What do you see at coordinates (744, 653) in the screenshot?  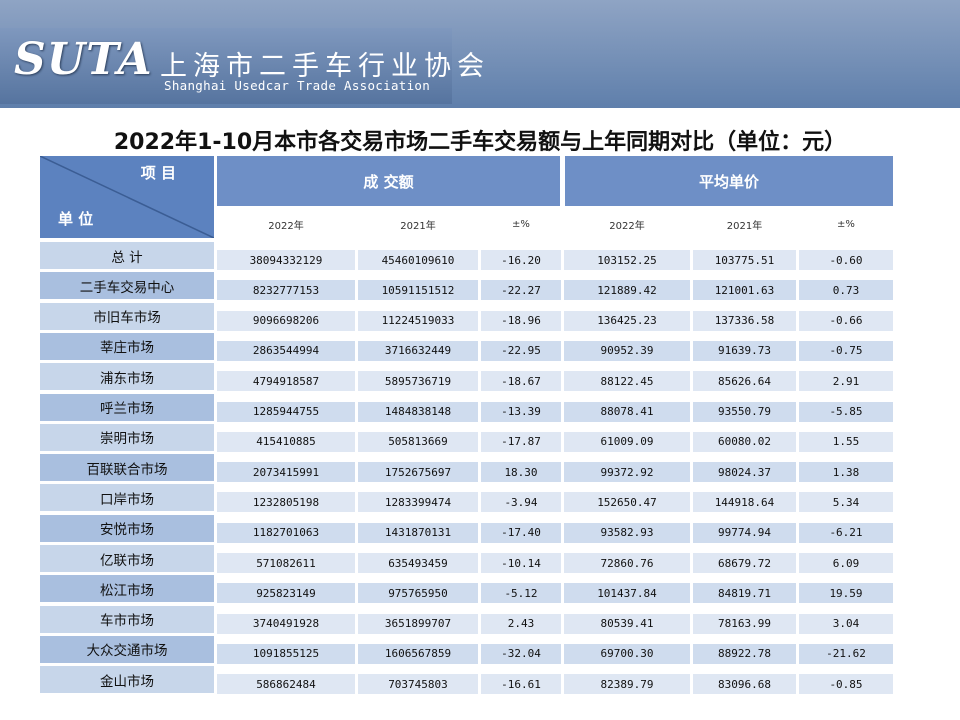 I see `cell-price-2021: 88922.78` at bounding box center [744, 653].